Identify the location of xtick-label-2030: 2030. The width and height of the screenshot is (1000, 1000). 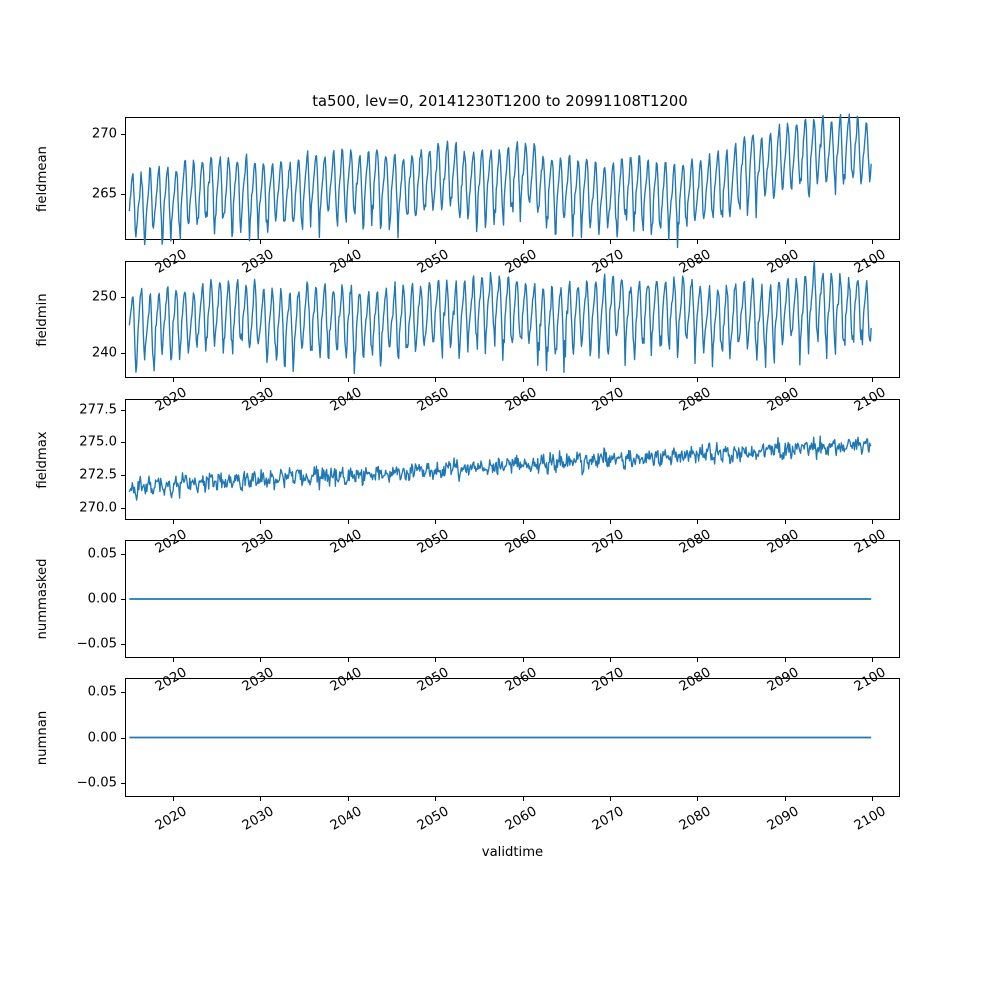
(258, 819).